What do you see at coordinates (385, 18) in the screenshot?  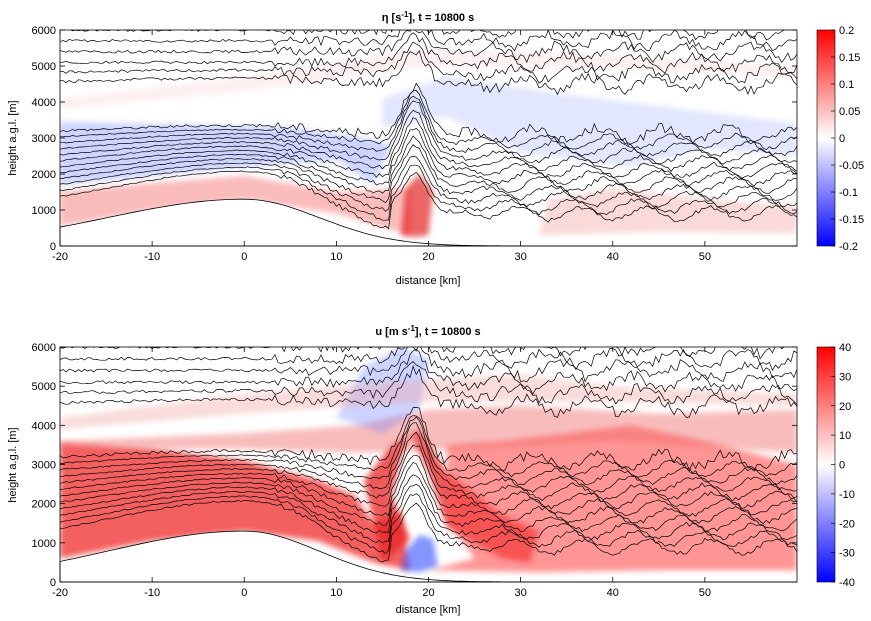 I see `title-variable: η` at bounding box center [385, 18].